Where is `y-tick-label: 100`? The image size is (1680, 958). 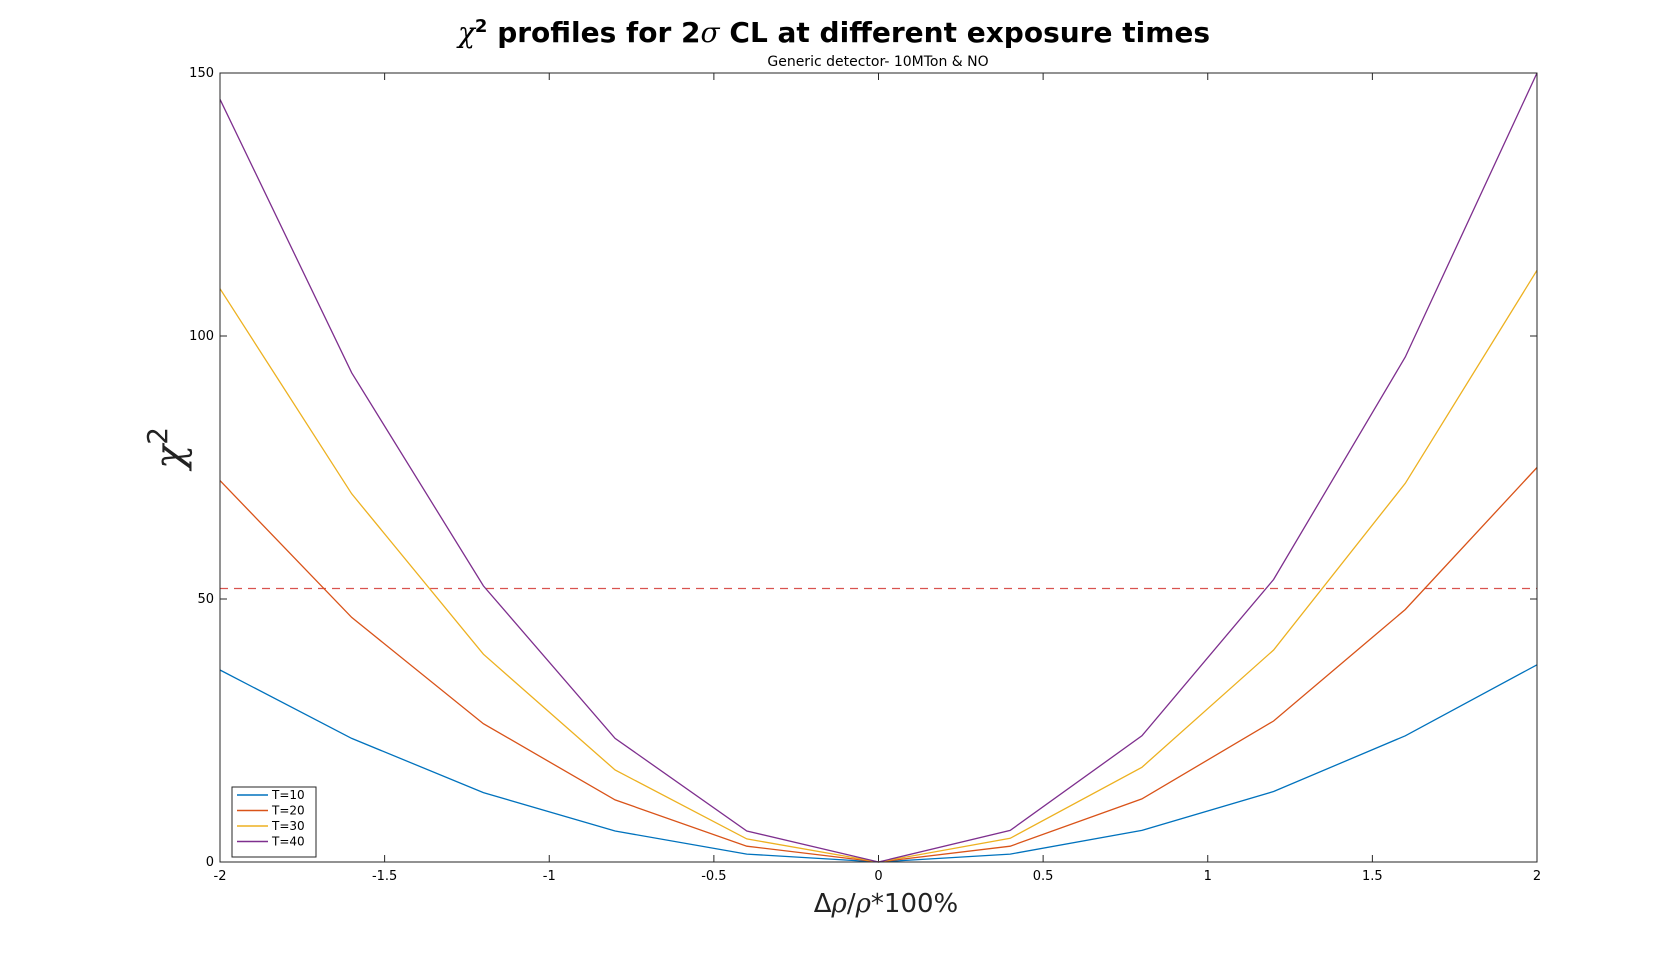
y-tick-label: 100 is located at coordinates (201, 336).